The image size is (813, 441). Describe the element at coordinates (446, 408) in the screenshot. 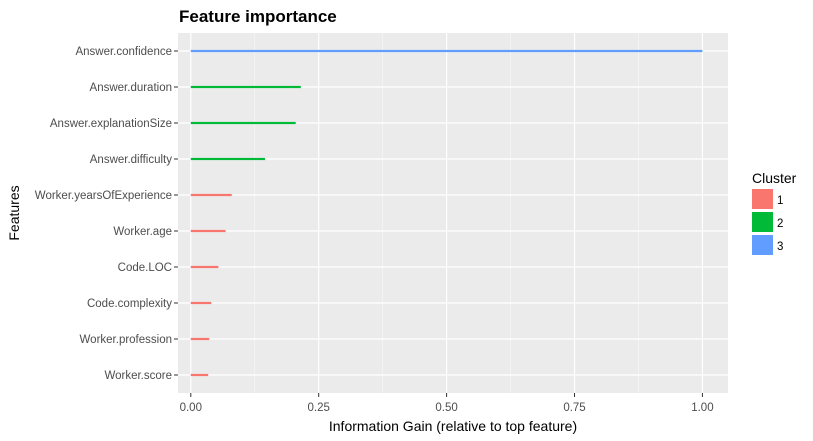

I see `x-tick-label: 0.50` at that location.